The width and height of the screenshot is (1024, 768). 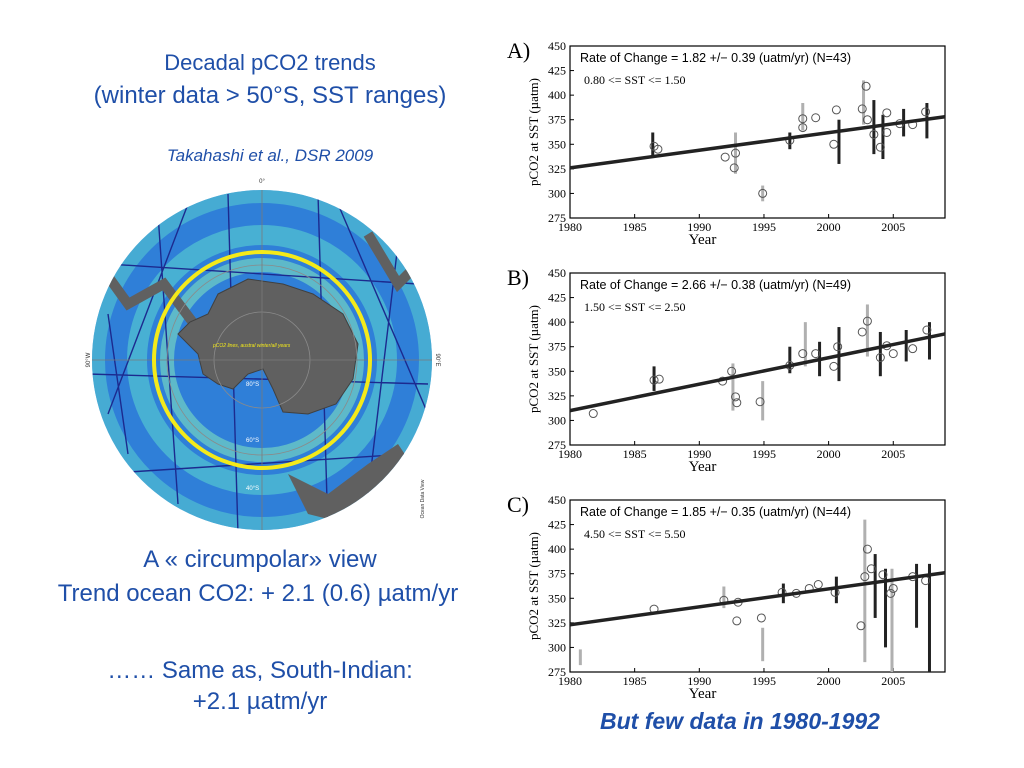 I want to click on map-label-60s: 60°S, so click(x=252, y=441).